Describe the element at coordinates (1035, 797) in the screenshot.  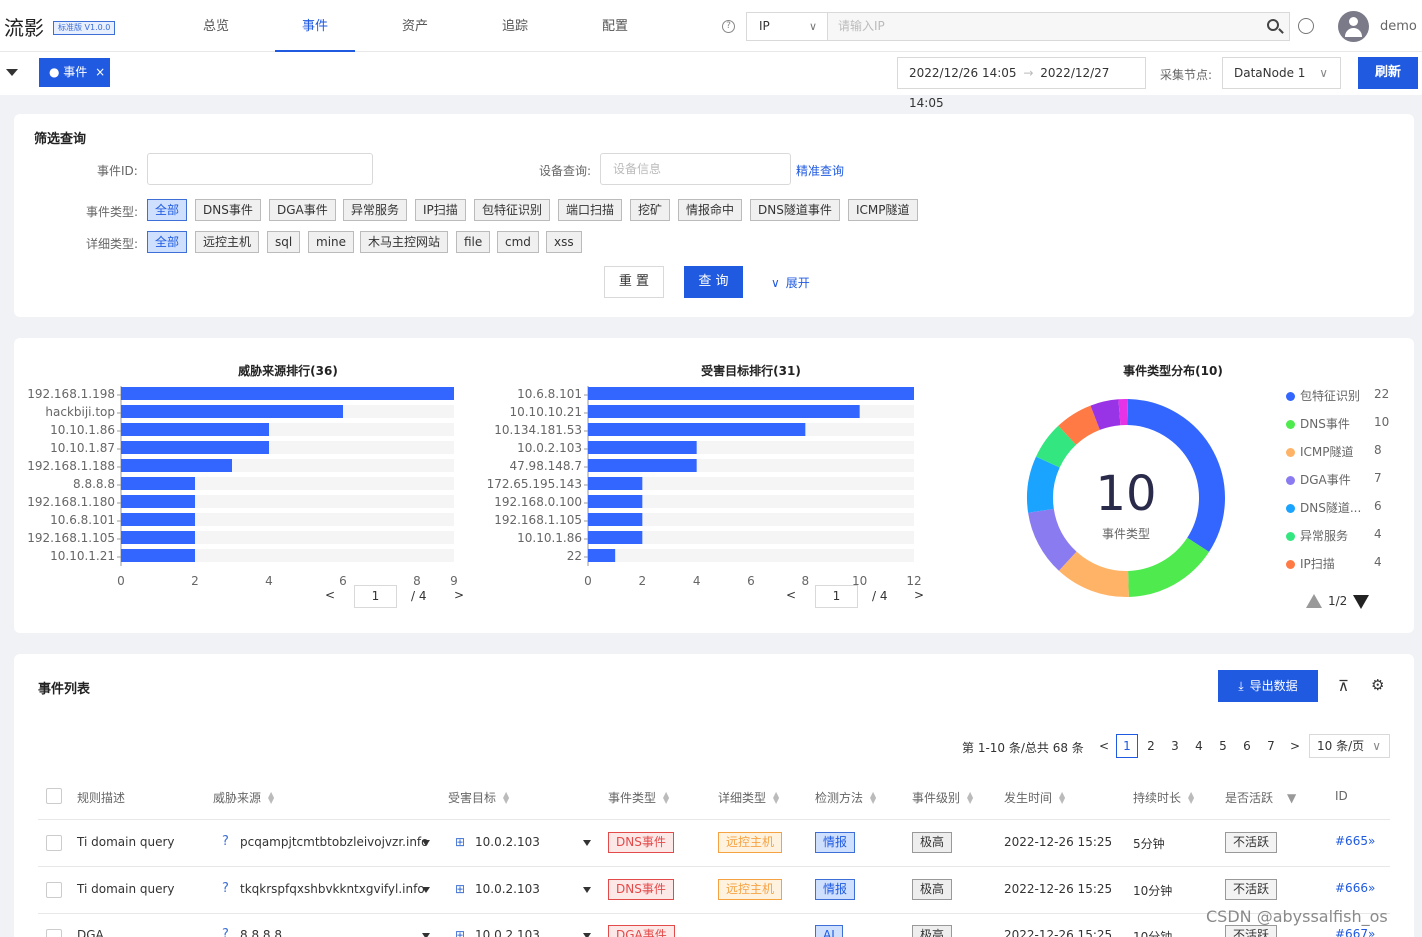
I see `col-time: 发生时间 ▲ ▼` at that location.